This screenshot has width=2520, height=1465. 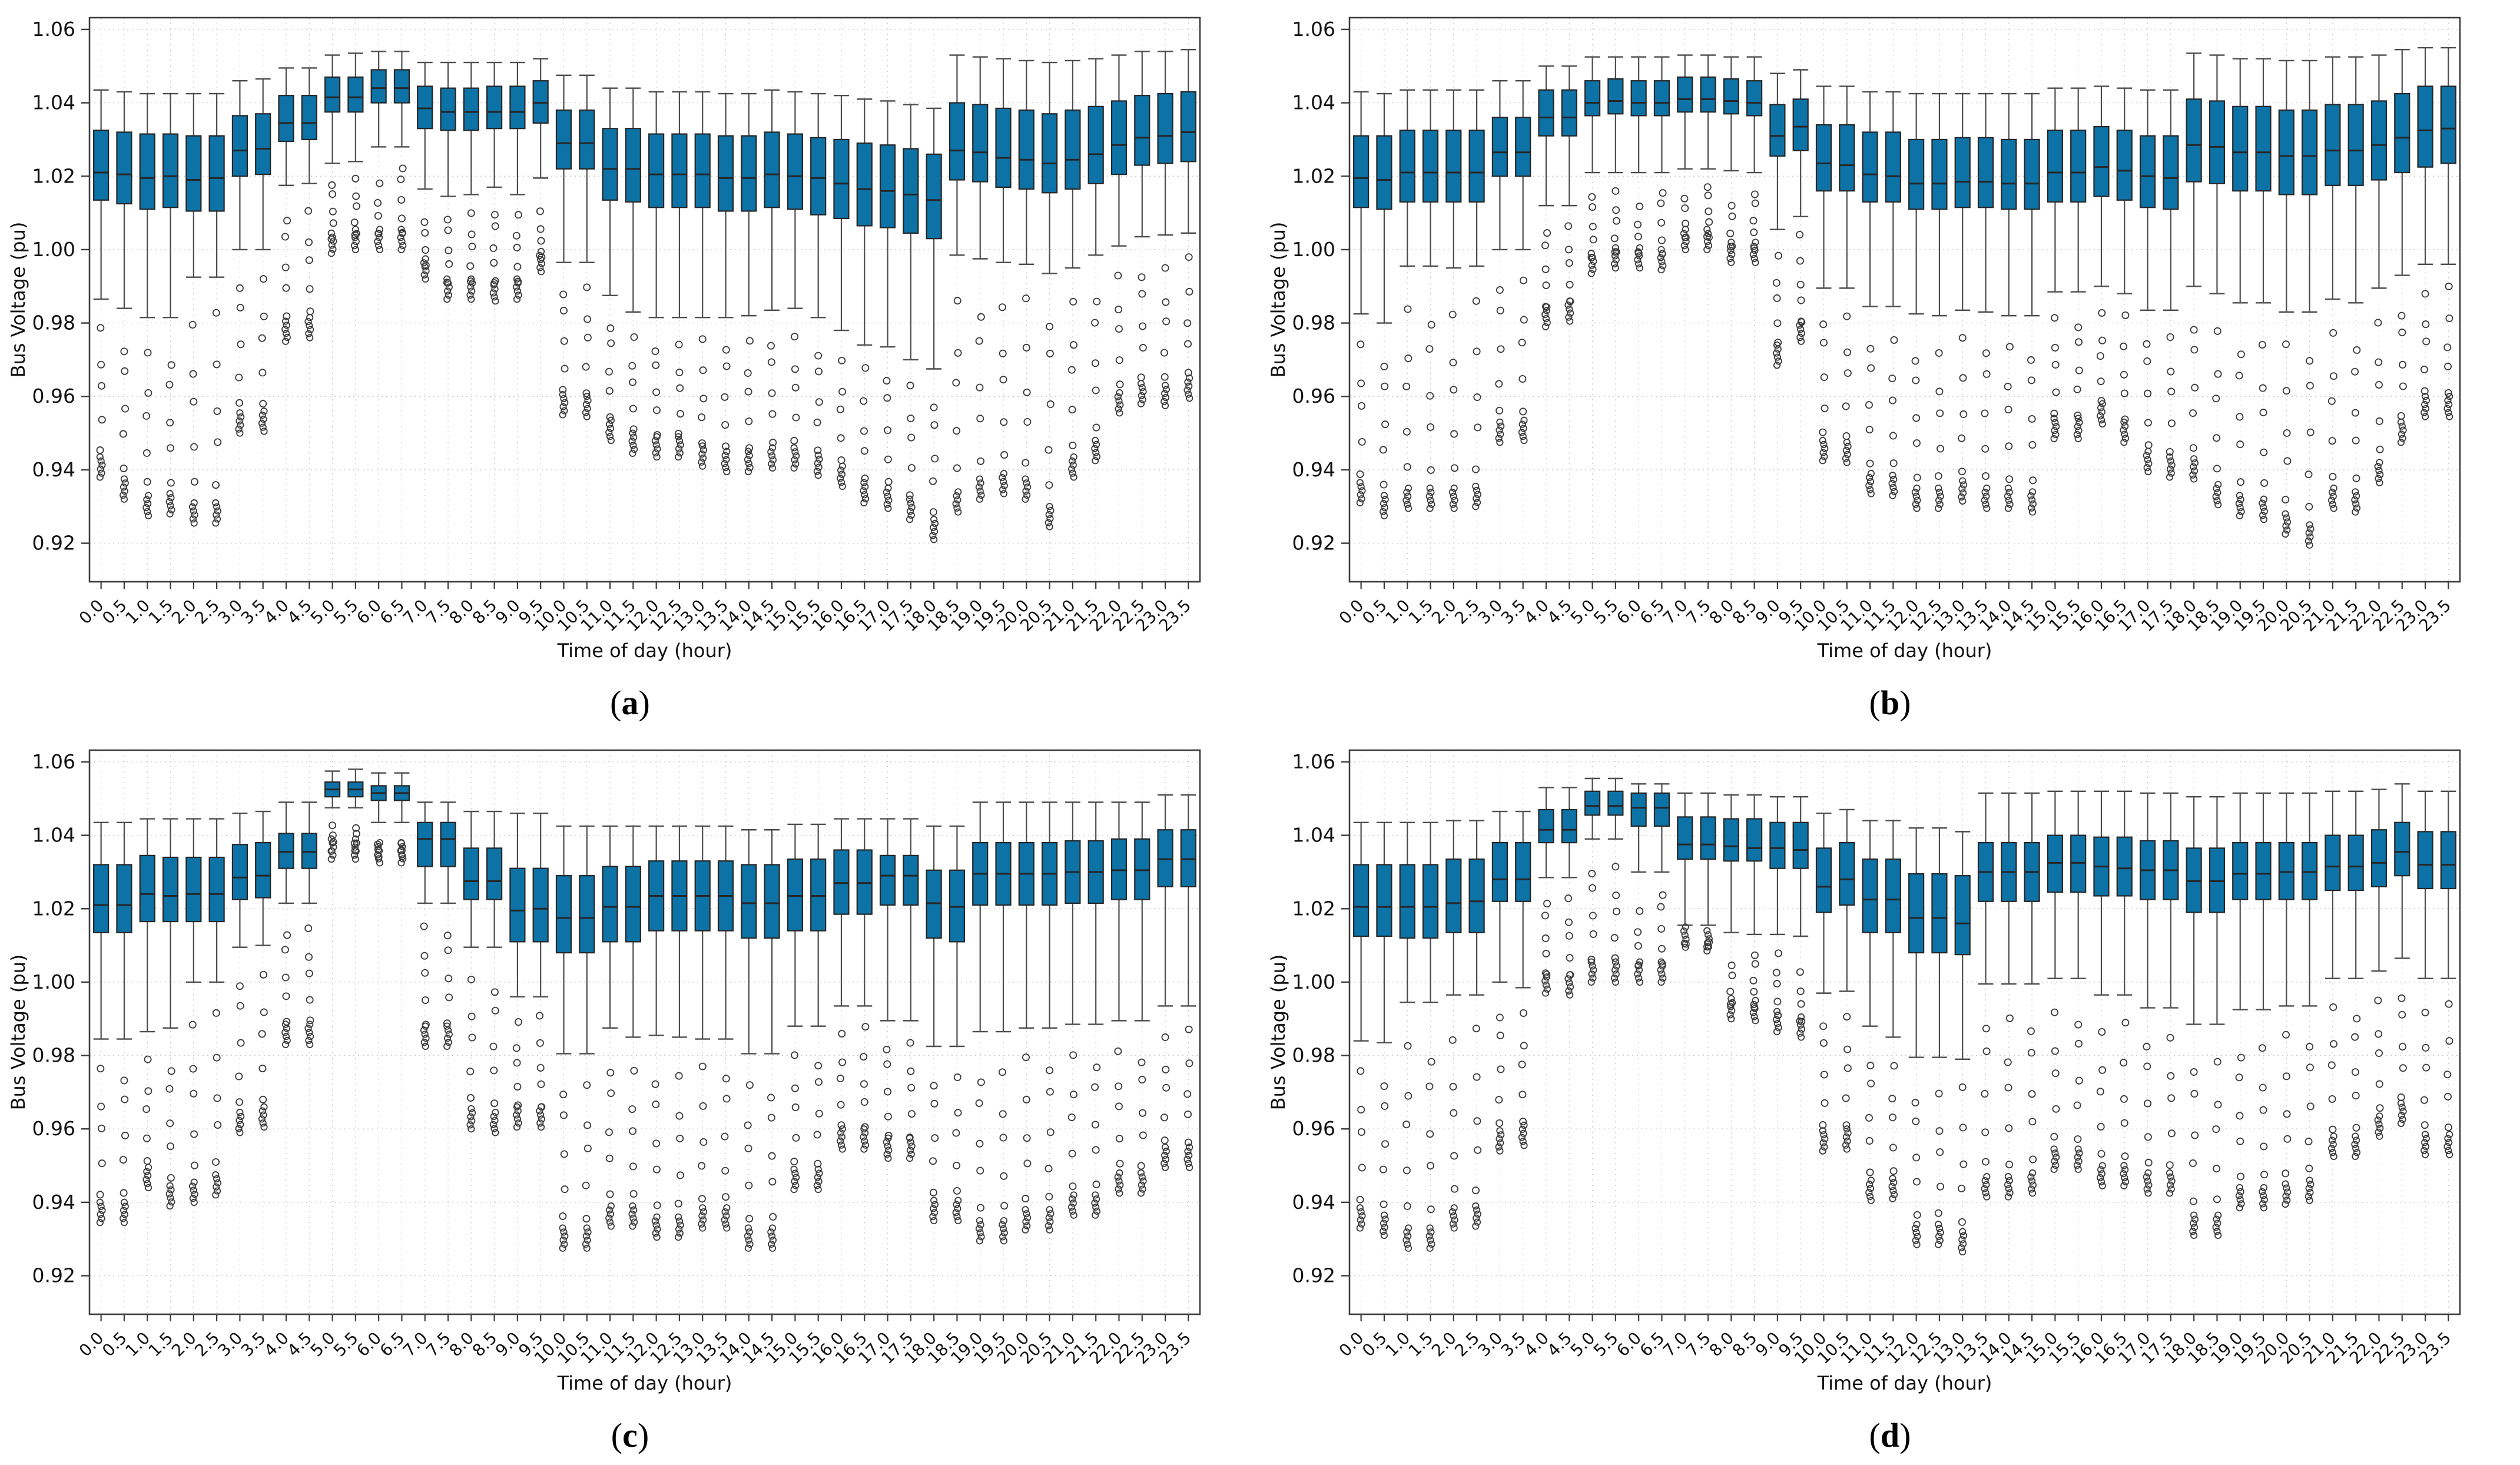 What do you see at coordinates (1278, 1032) in the screenshot?
I see `y-axis-title: Bus Voltage (pu)` at bounding box center [1278, 1032].